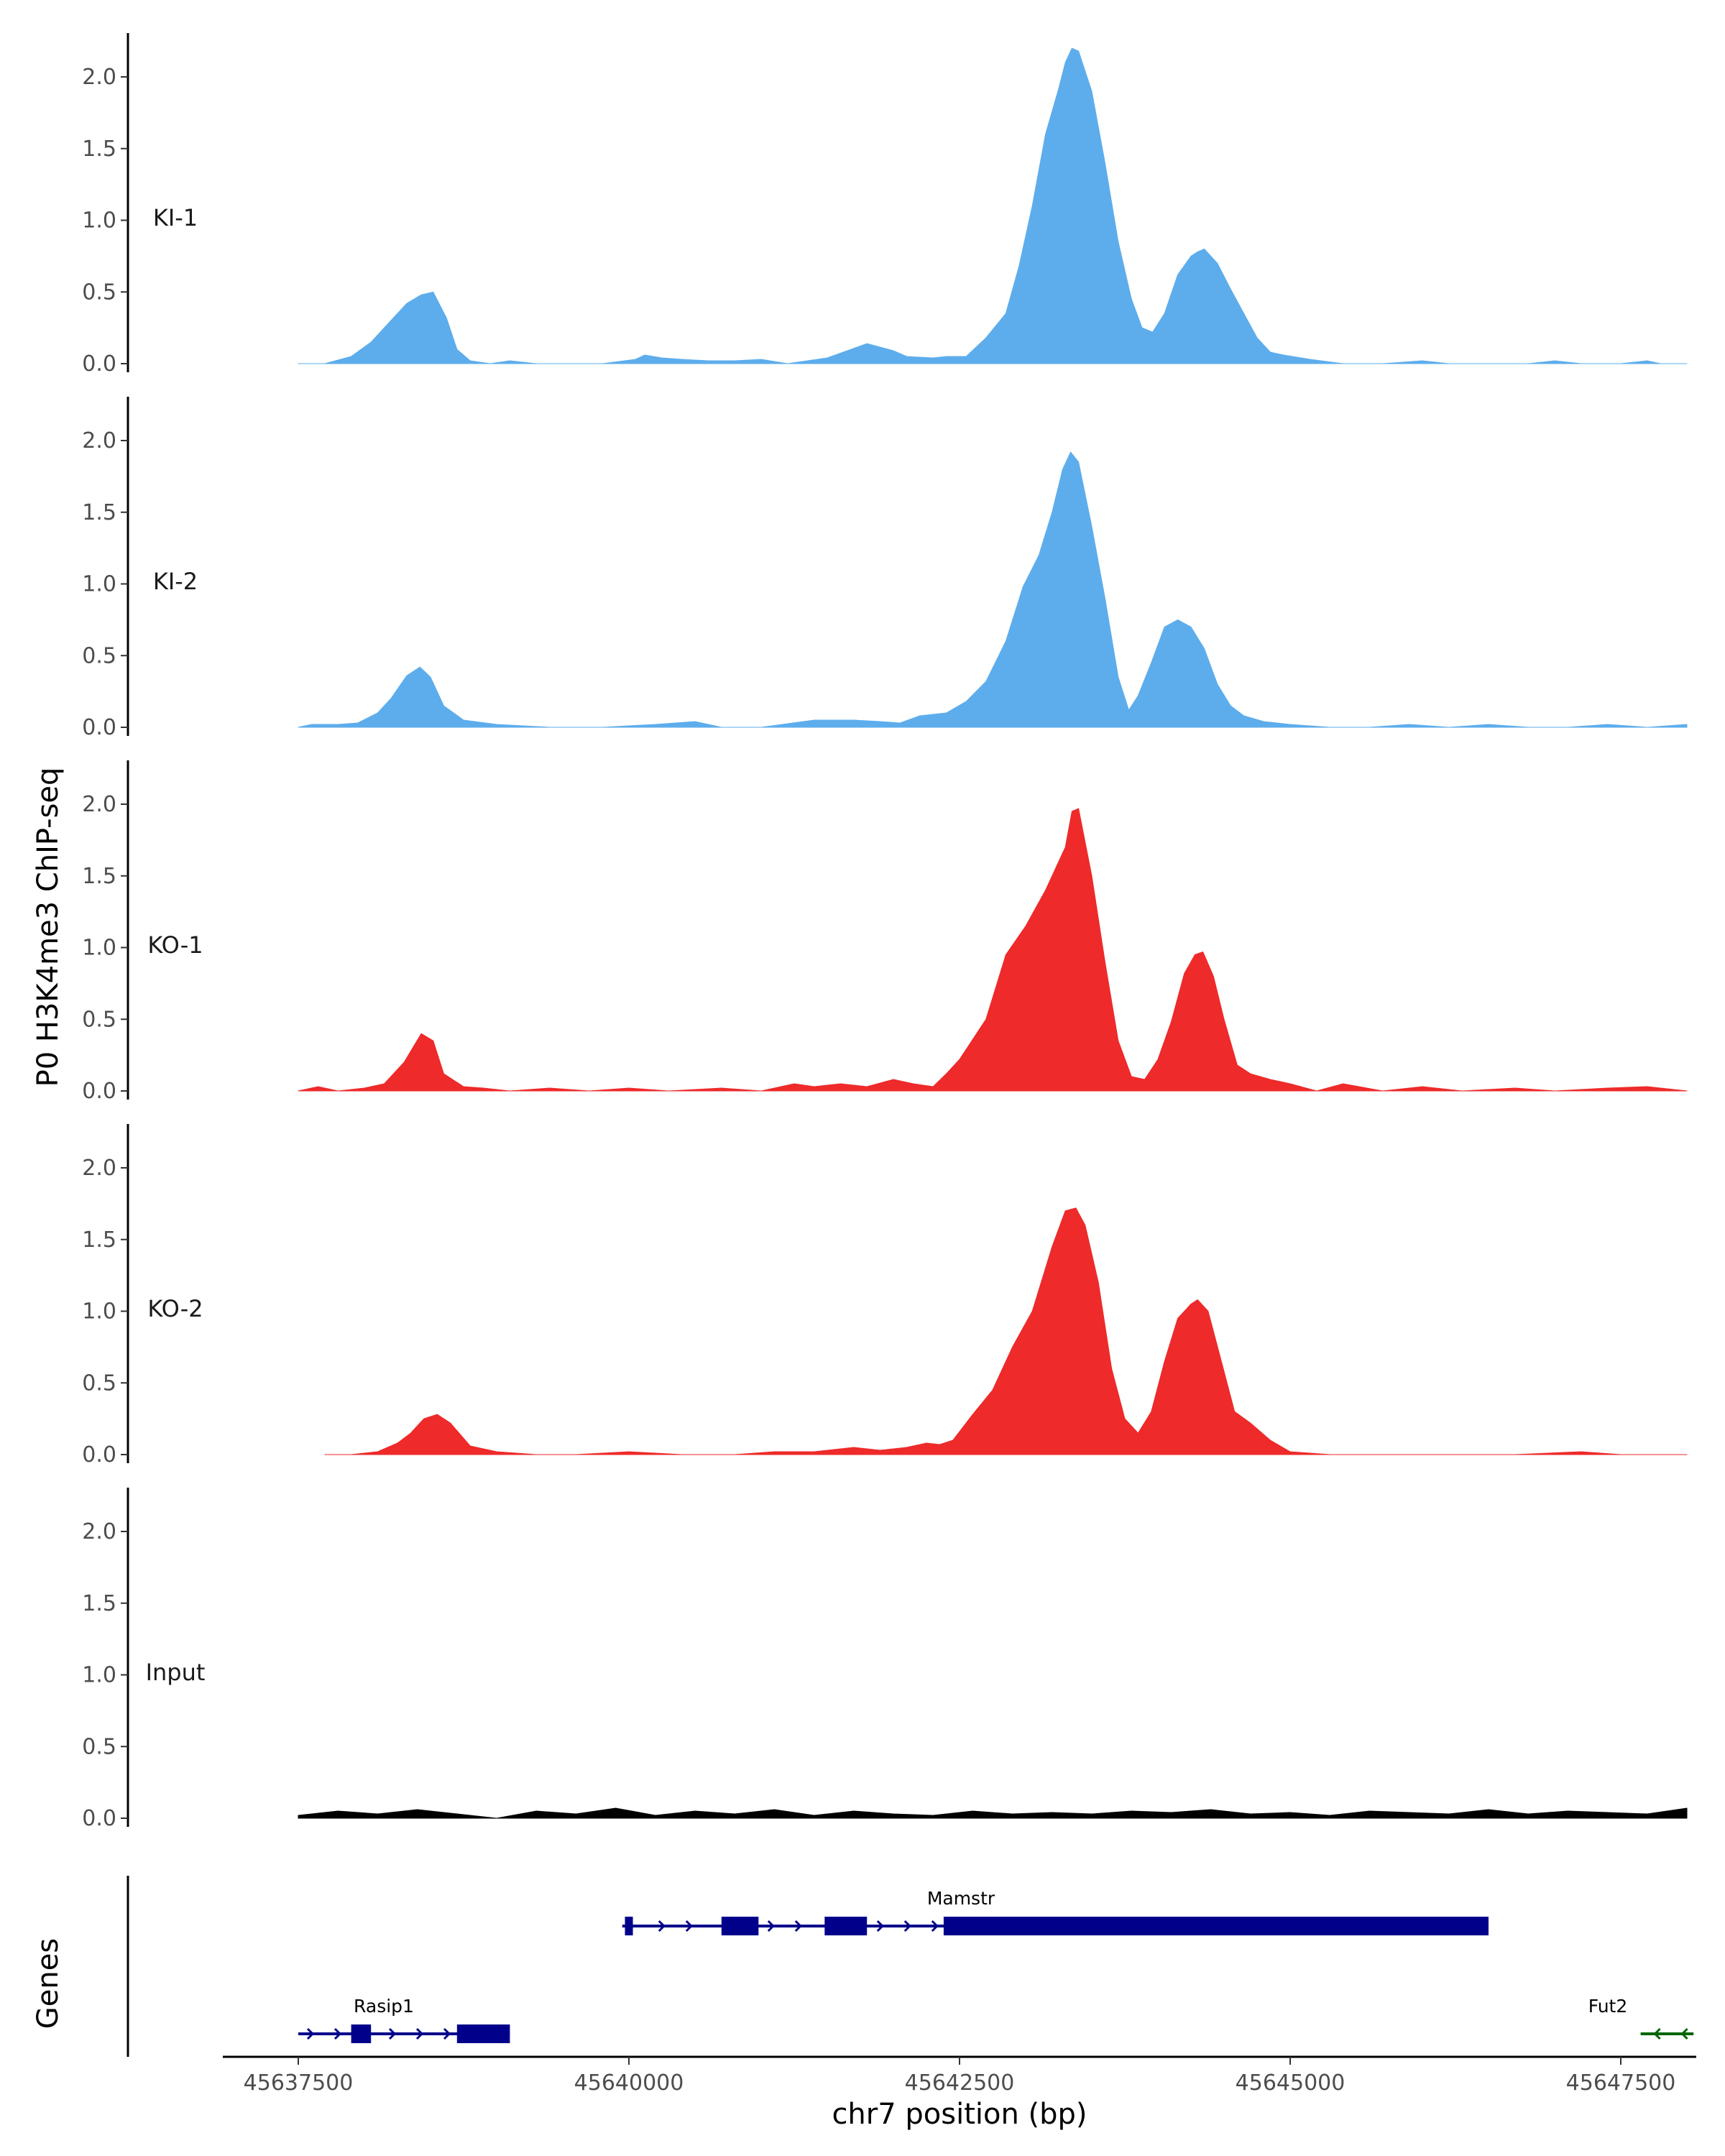  What do you see at coordinates (1055, 1911) in the screenshot?
I see `gene-mamstr: Mamstr` at bounding box center [1055, 1911].